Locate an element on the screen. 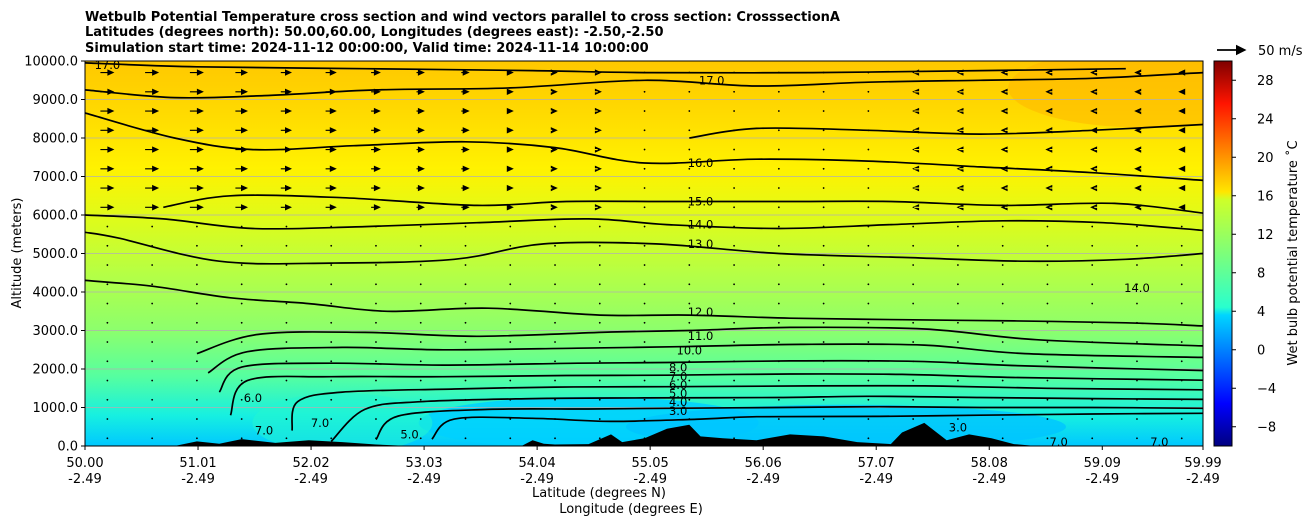 The height and width of the screenshot is (526, 1311). y-tick-label: 1000.0 is located at coordinates (56, 408).